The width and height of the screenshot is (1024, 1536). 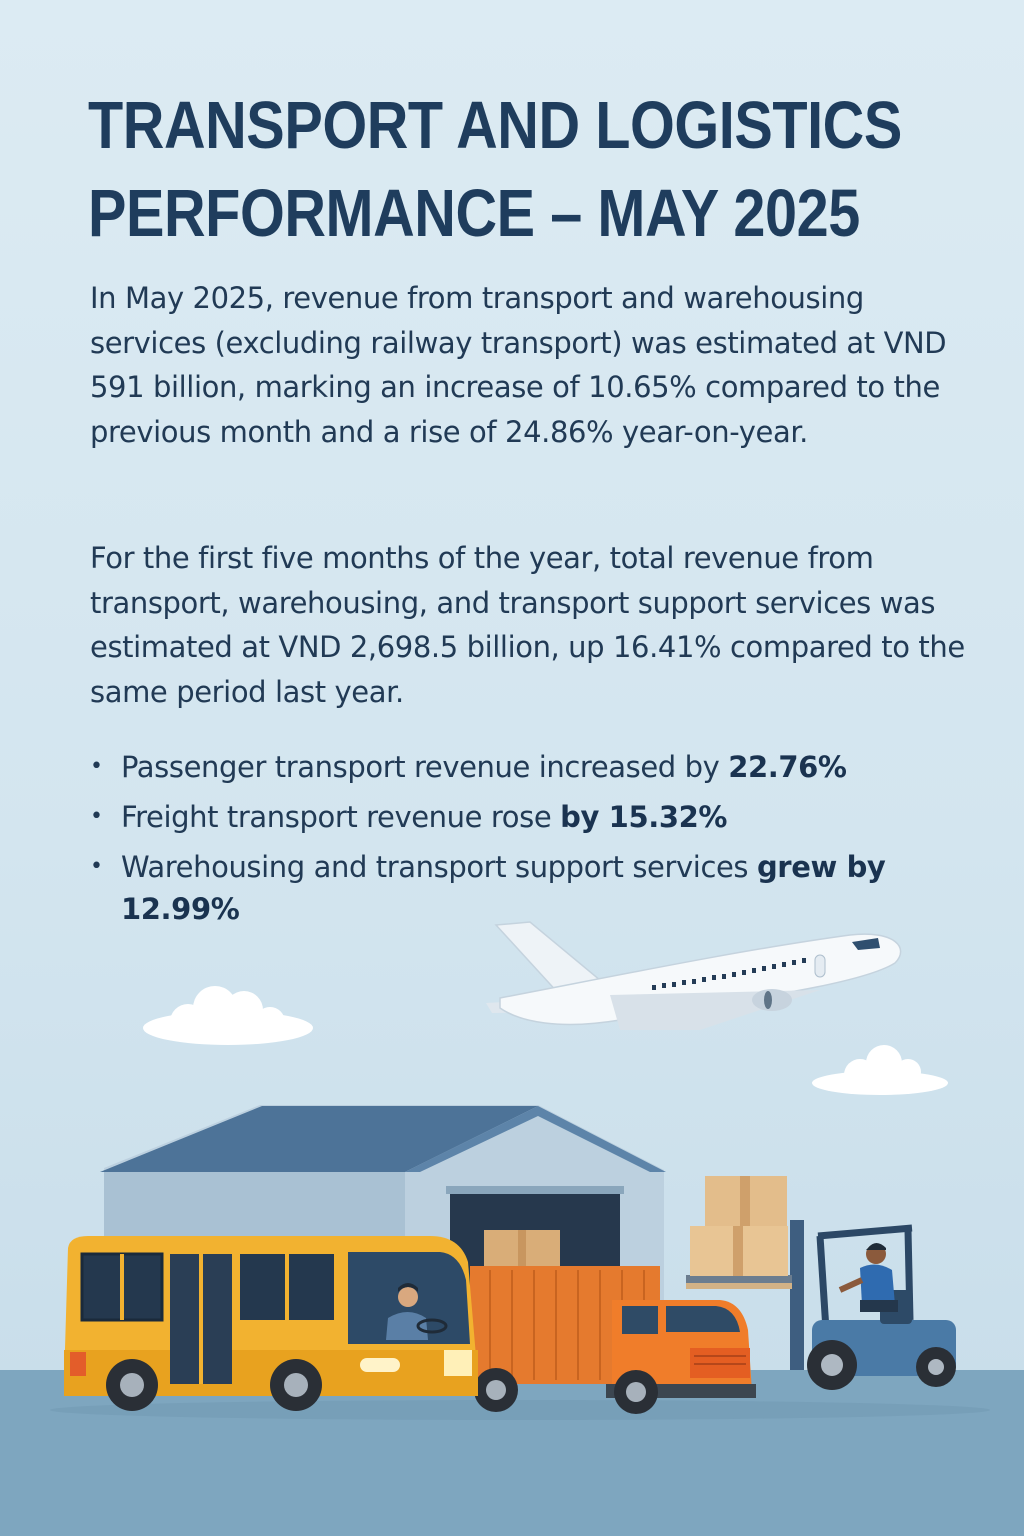 What do you see at coordinates (694, 975) in the screenshot?
I see `airplane-icon` at bounding box center [694, 975].